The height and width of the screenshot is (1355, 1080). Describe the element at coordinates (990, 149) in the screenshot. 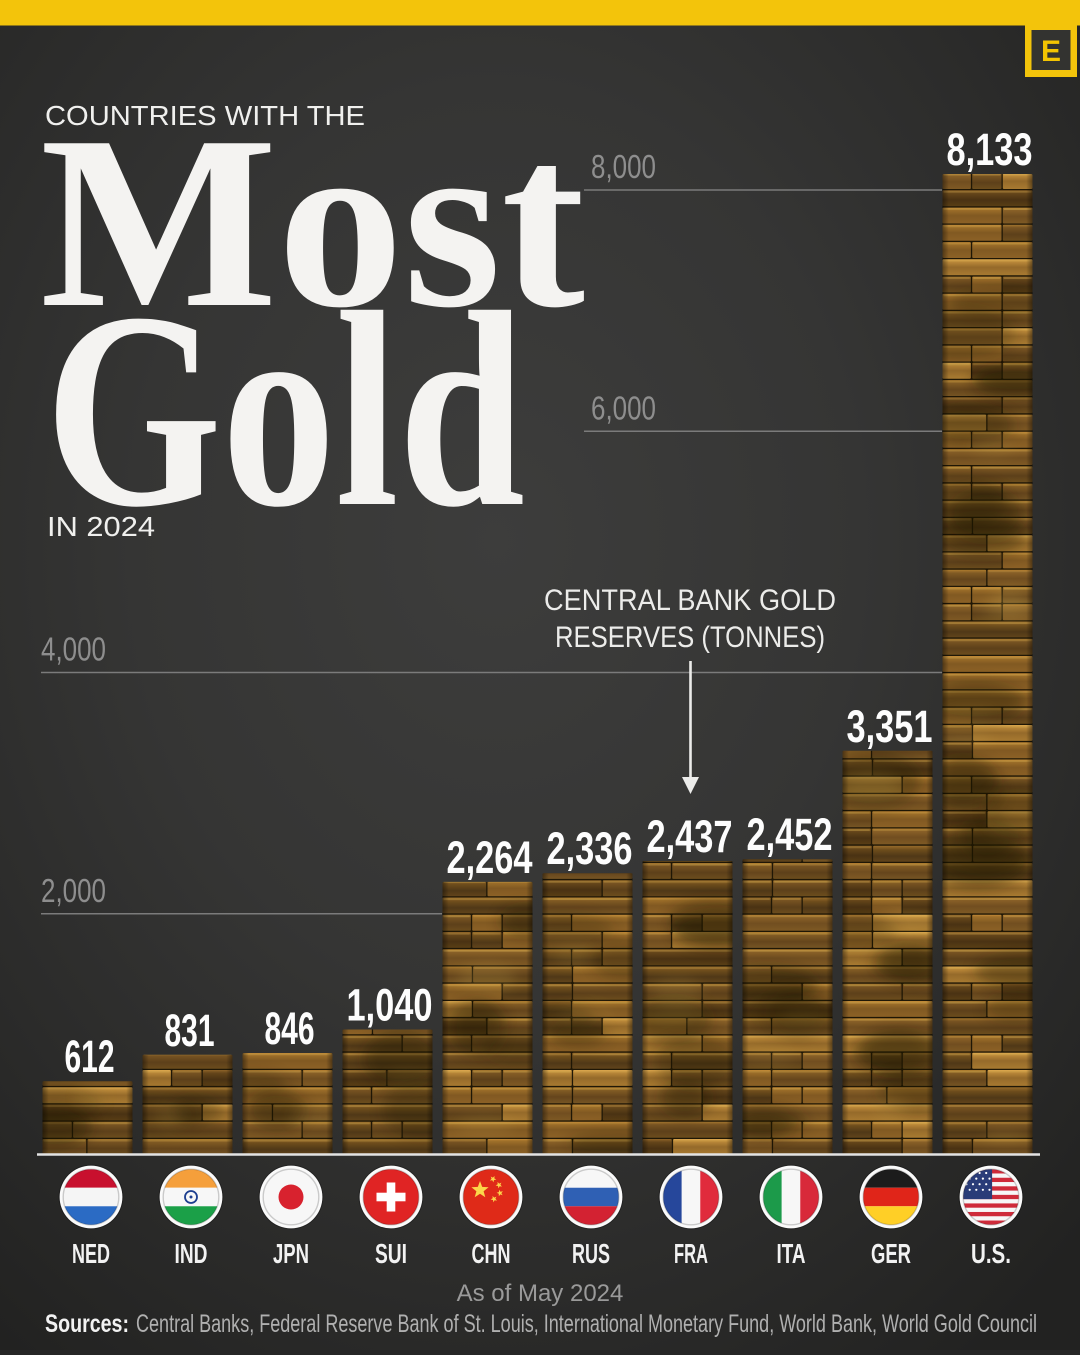

I see `svg-text: 8,133` at that location.